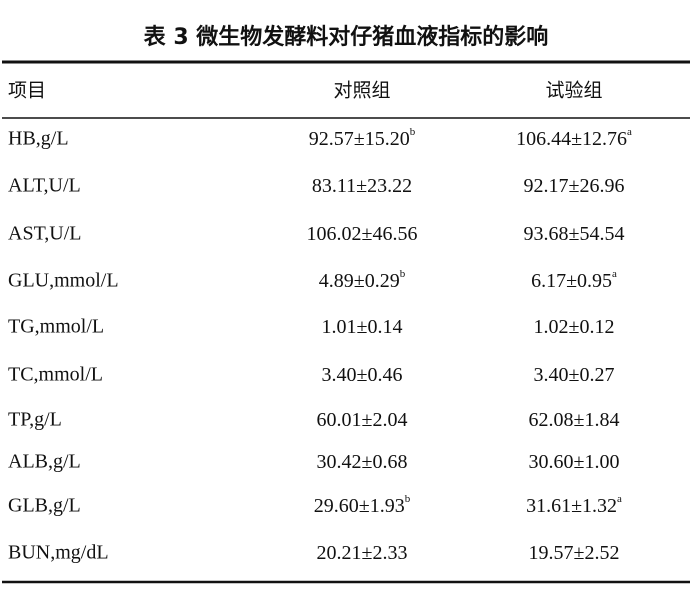  I want to click on value-cell: 92.17±26.96, so click(574, 186).